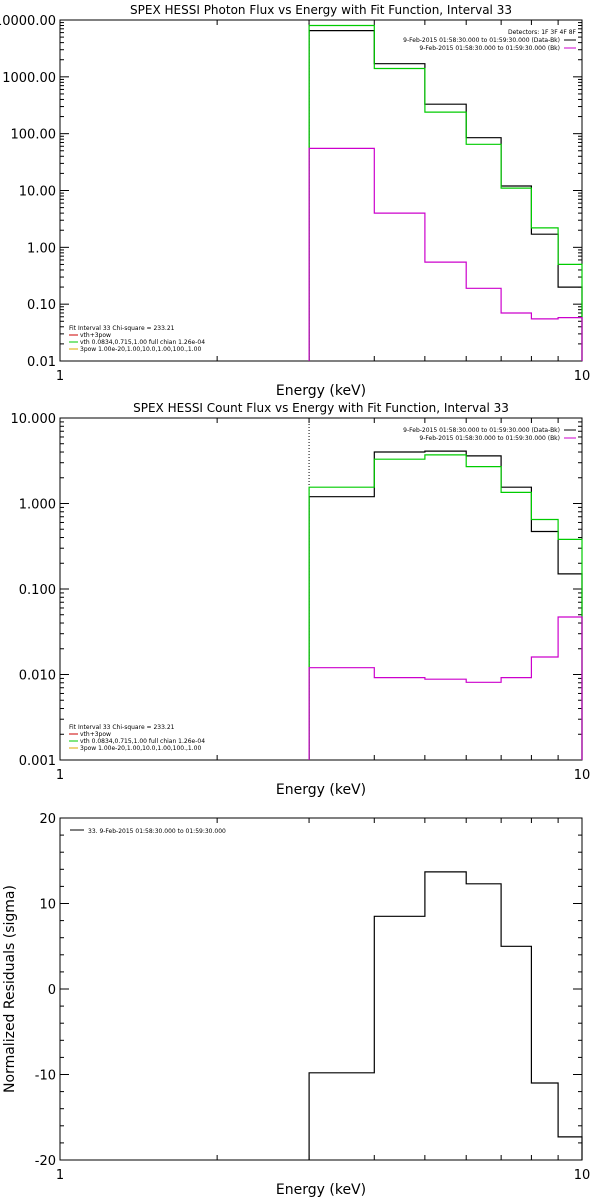  Describe the element at coordinates (37, 761) in the screenshot. I see `y-tick-label: 0.001` at that location.